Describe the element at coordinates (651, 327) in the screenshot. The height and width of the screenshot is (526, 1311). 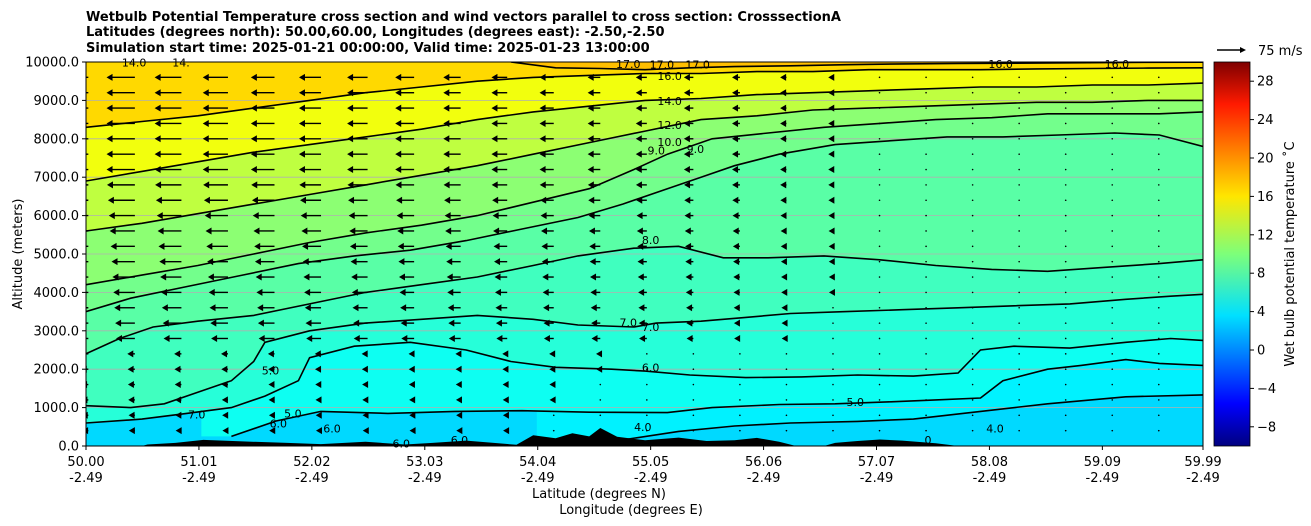
I see `contour-label: 7.0` at that location.